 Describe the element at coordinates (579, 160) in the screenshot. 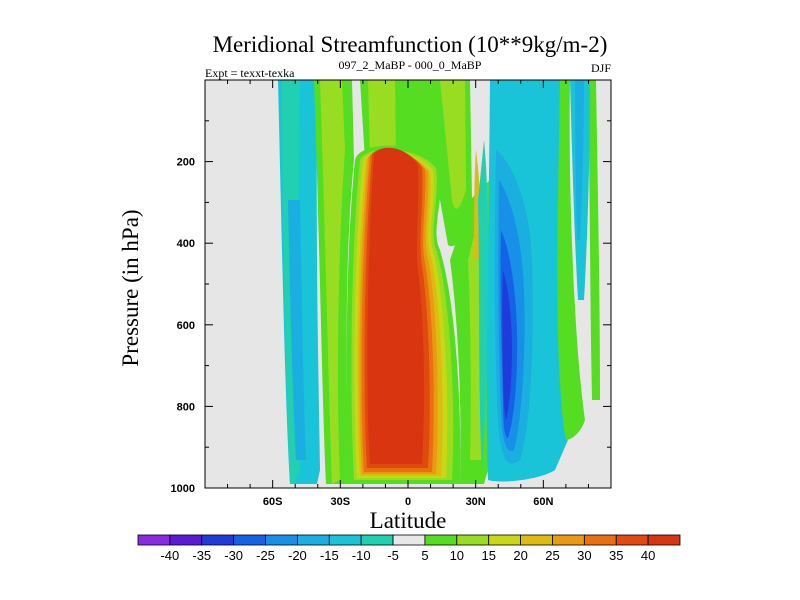

I see `contour-northern-polar-blue` at that location.